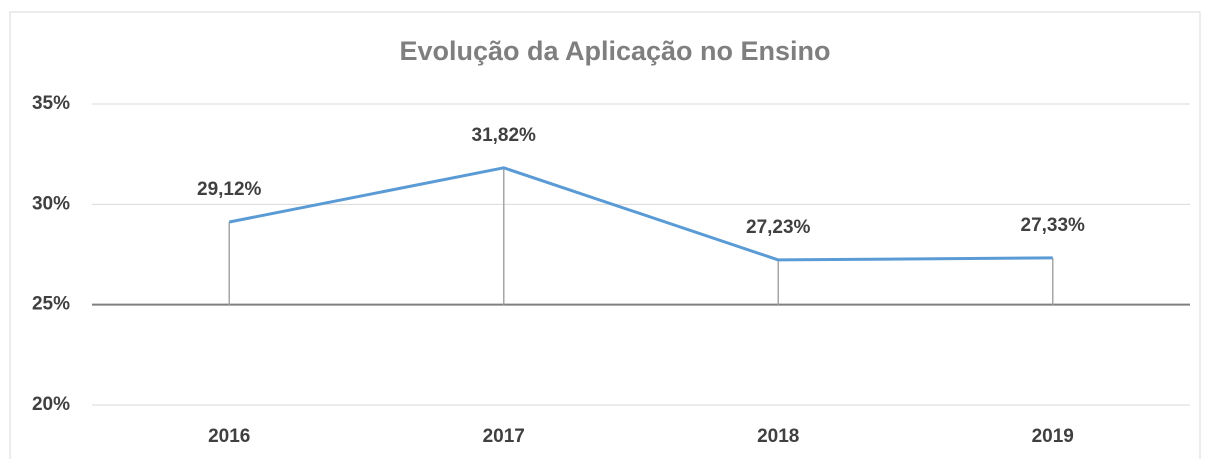  I want to click on data-label: 31,82%, so click(504, 135).